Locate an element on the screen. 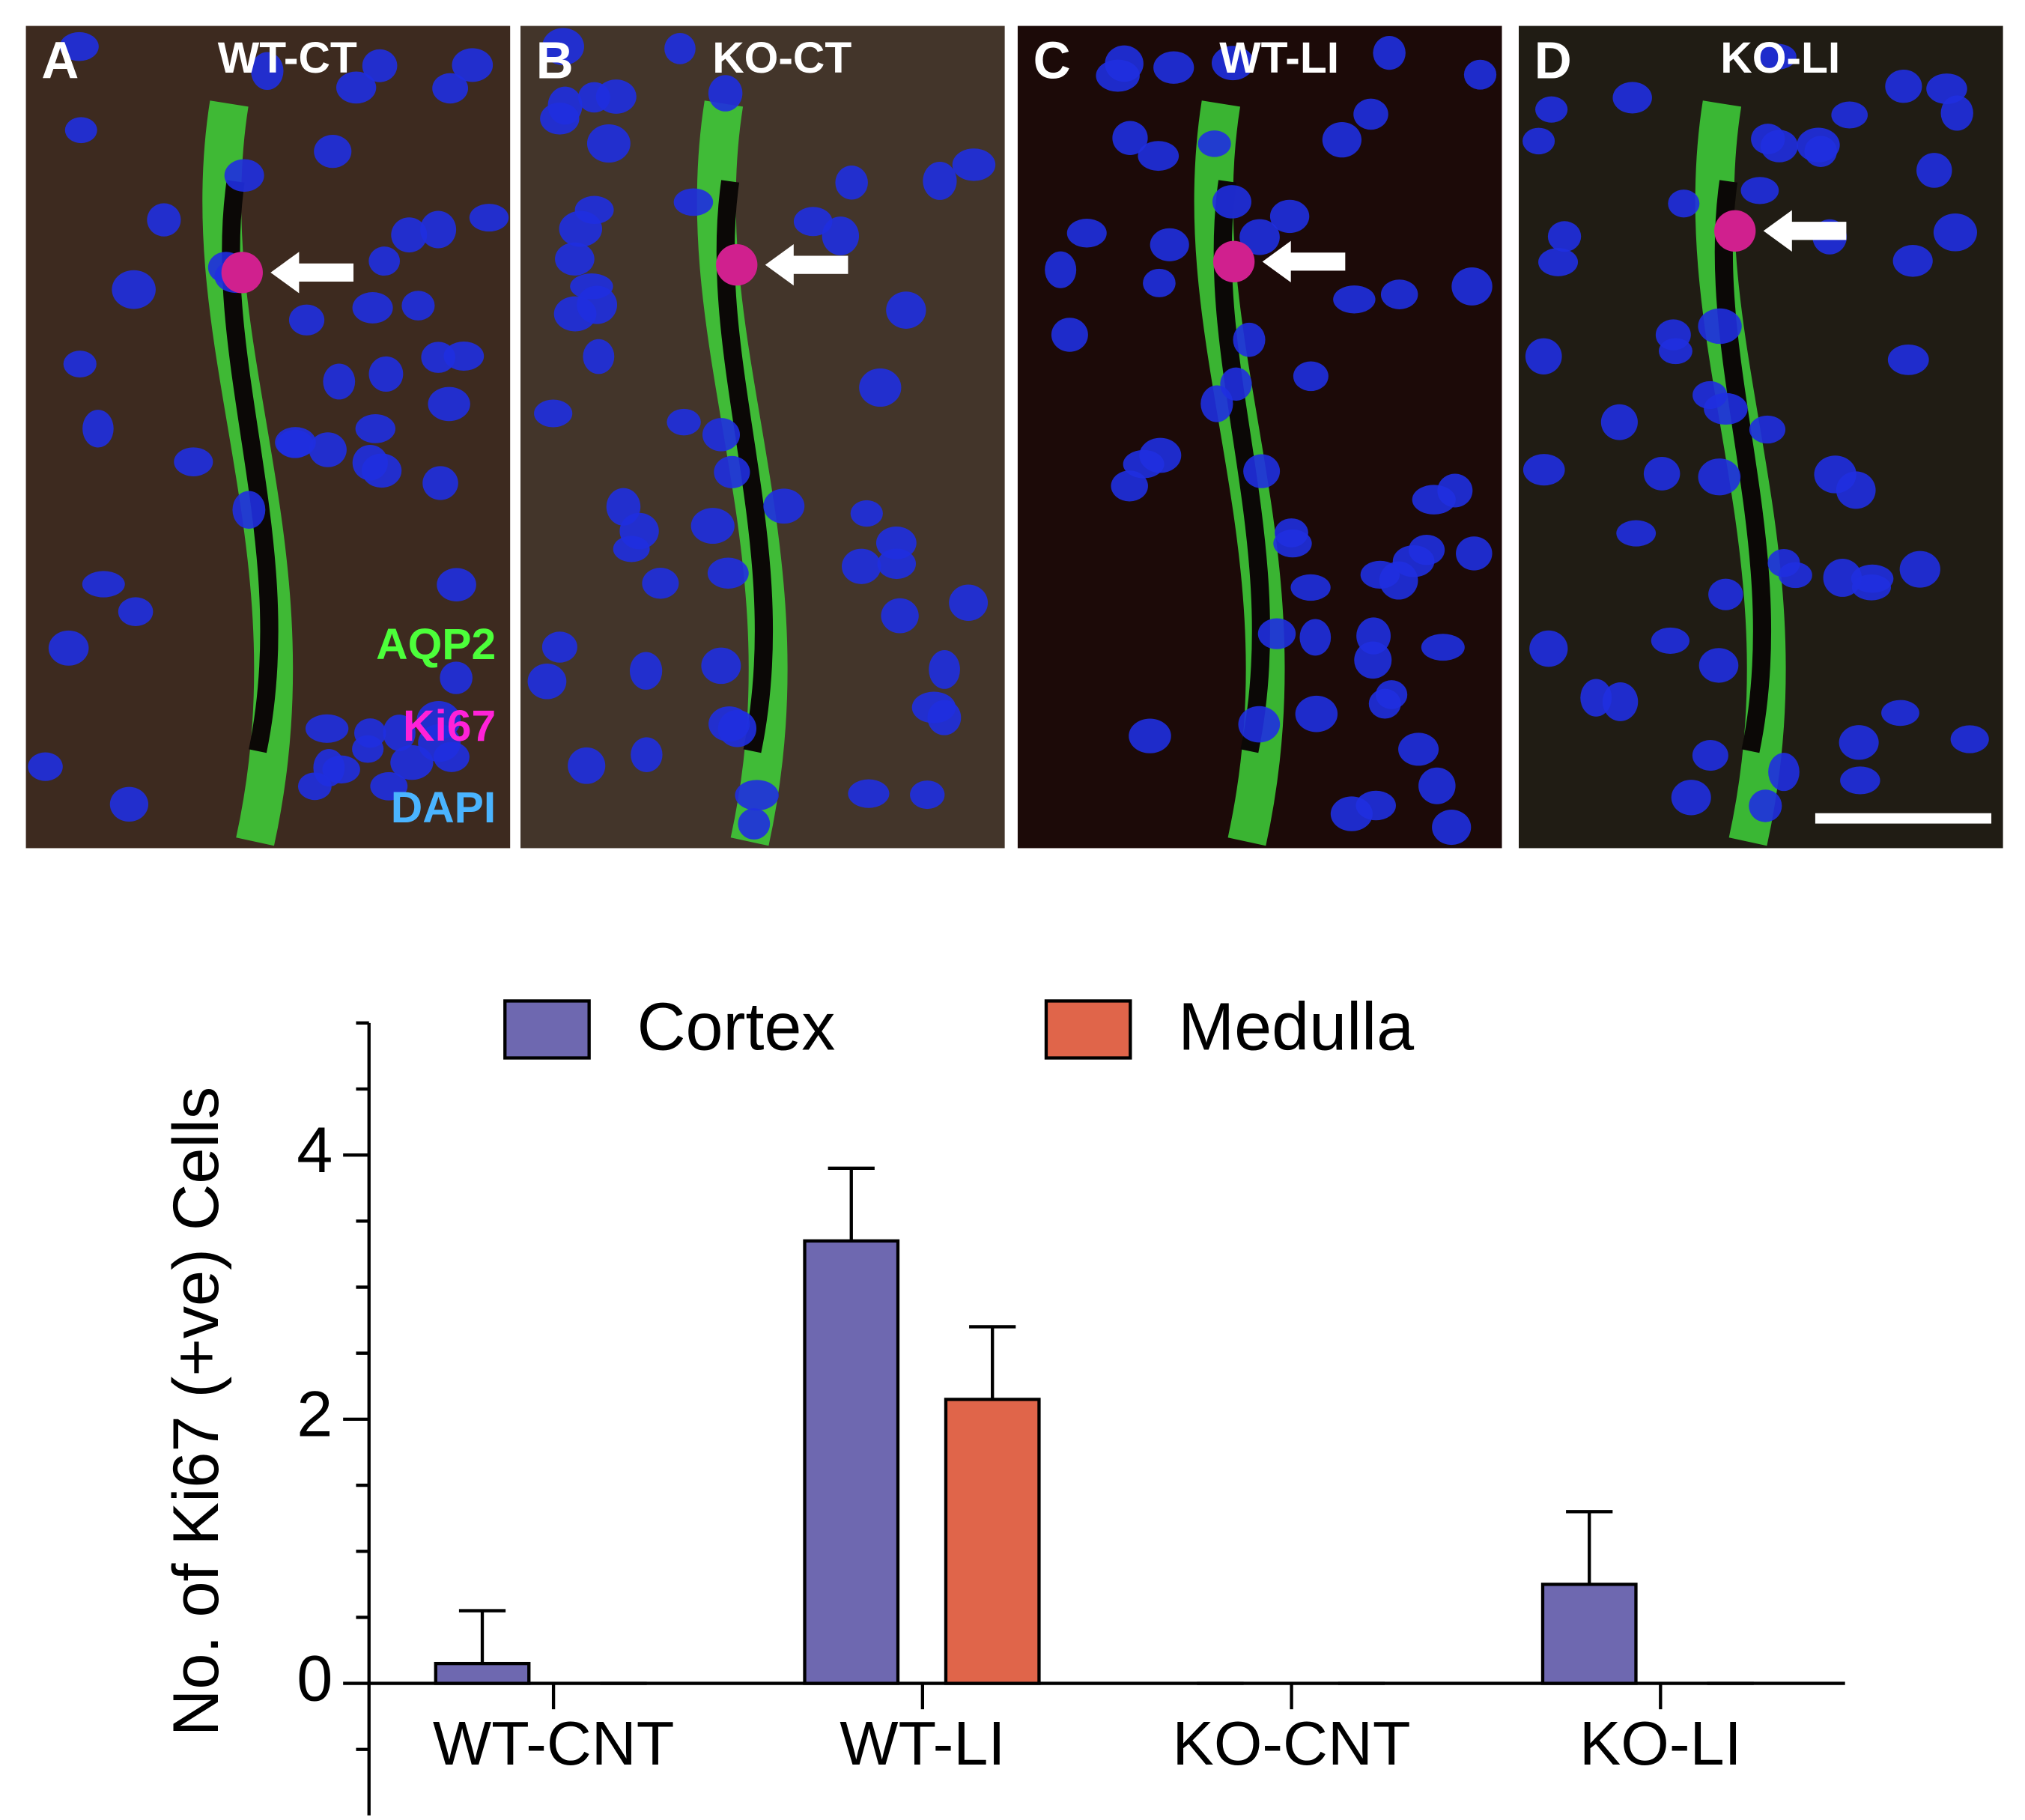 The height and width of the screenshot is (1820, 2025). lumen is located at coordinates (1743, 466).